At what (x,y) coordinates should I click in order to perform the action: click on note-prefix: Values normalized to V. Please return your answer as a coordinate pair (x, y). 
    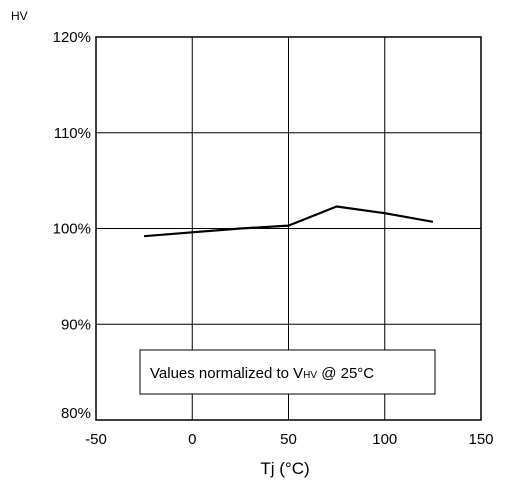
    Looking at the image, I should click on (226, 373).